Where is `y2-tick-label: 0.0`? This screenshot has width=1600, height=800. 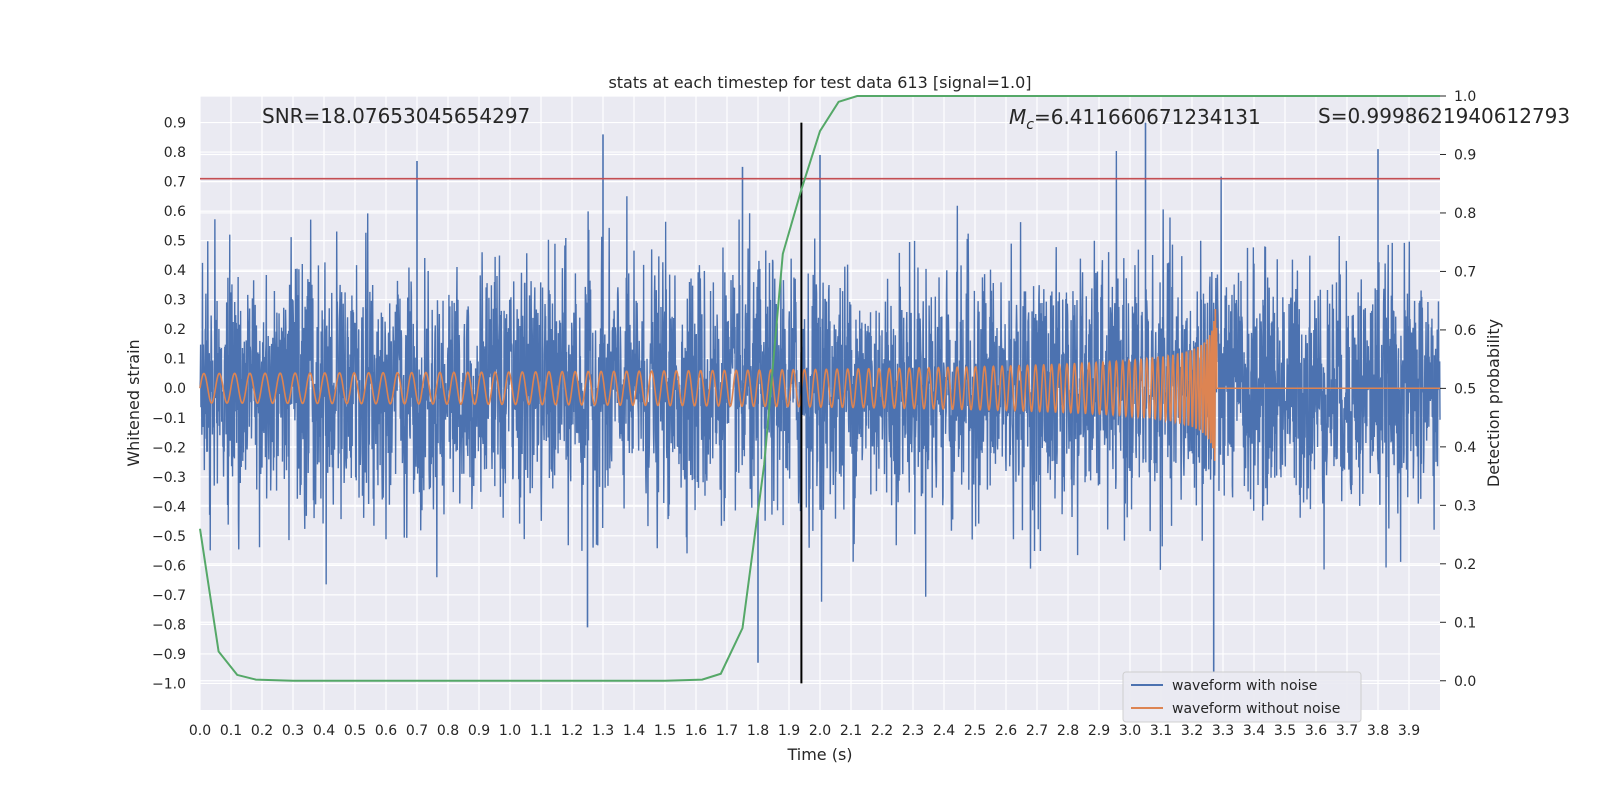 y2-tick-label: 0.0 is located at coordinates (1465, 682).